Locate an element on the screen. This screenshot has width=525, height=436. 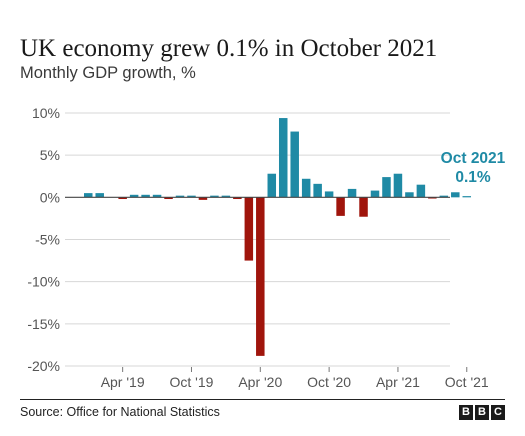
x-tick-label: Oct '20 is located at coordinates (329, 382).